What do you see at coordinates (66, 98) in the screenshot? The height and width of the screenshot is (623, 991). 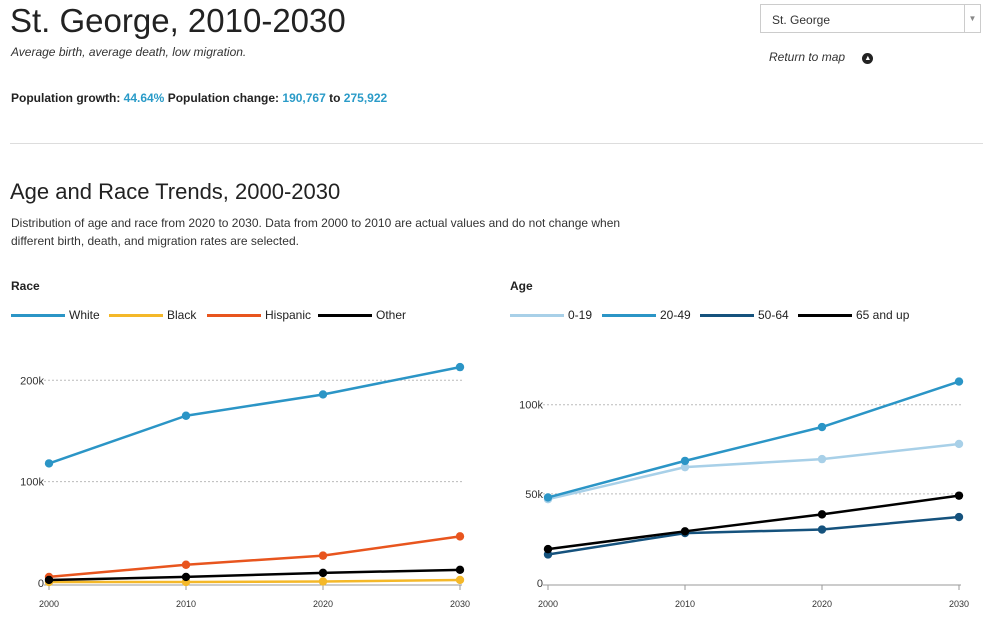 I see `growth-label: Population growth:` at bounding box center [66, 98].